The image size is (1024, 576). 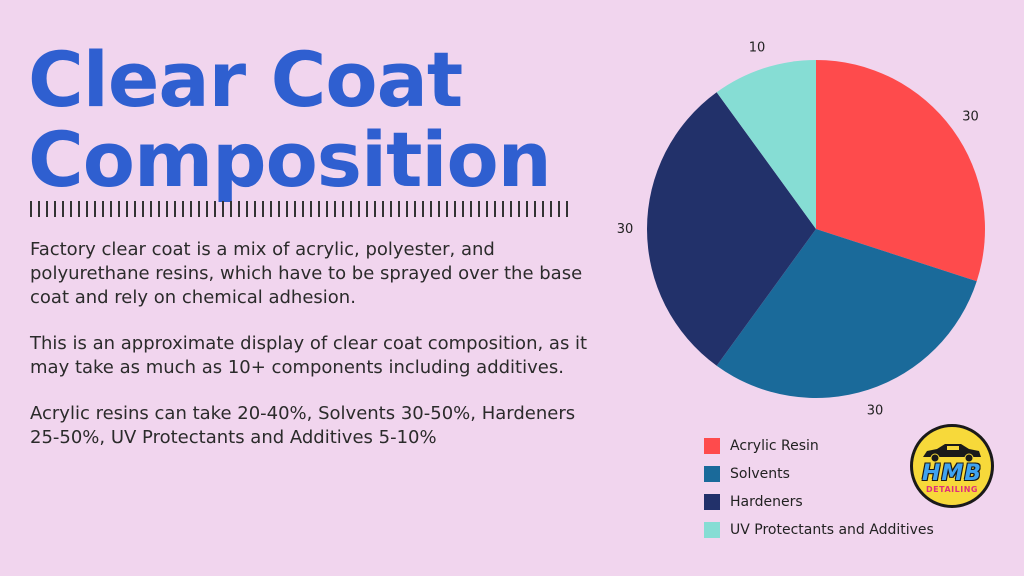 I want to click on logo-main-text: HMB, so click(x=952, y=473).